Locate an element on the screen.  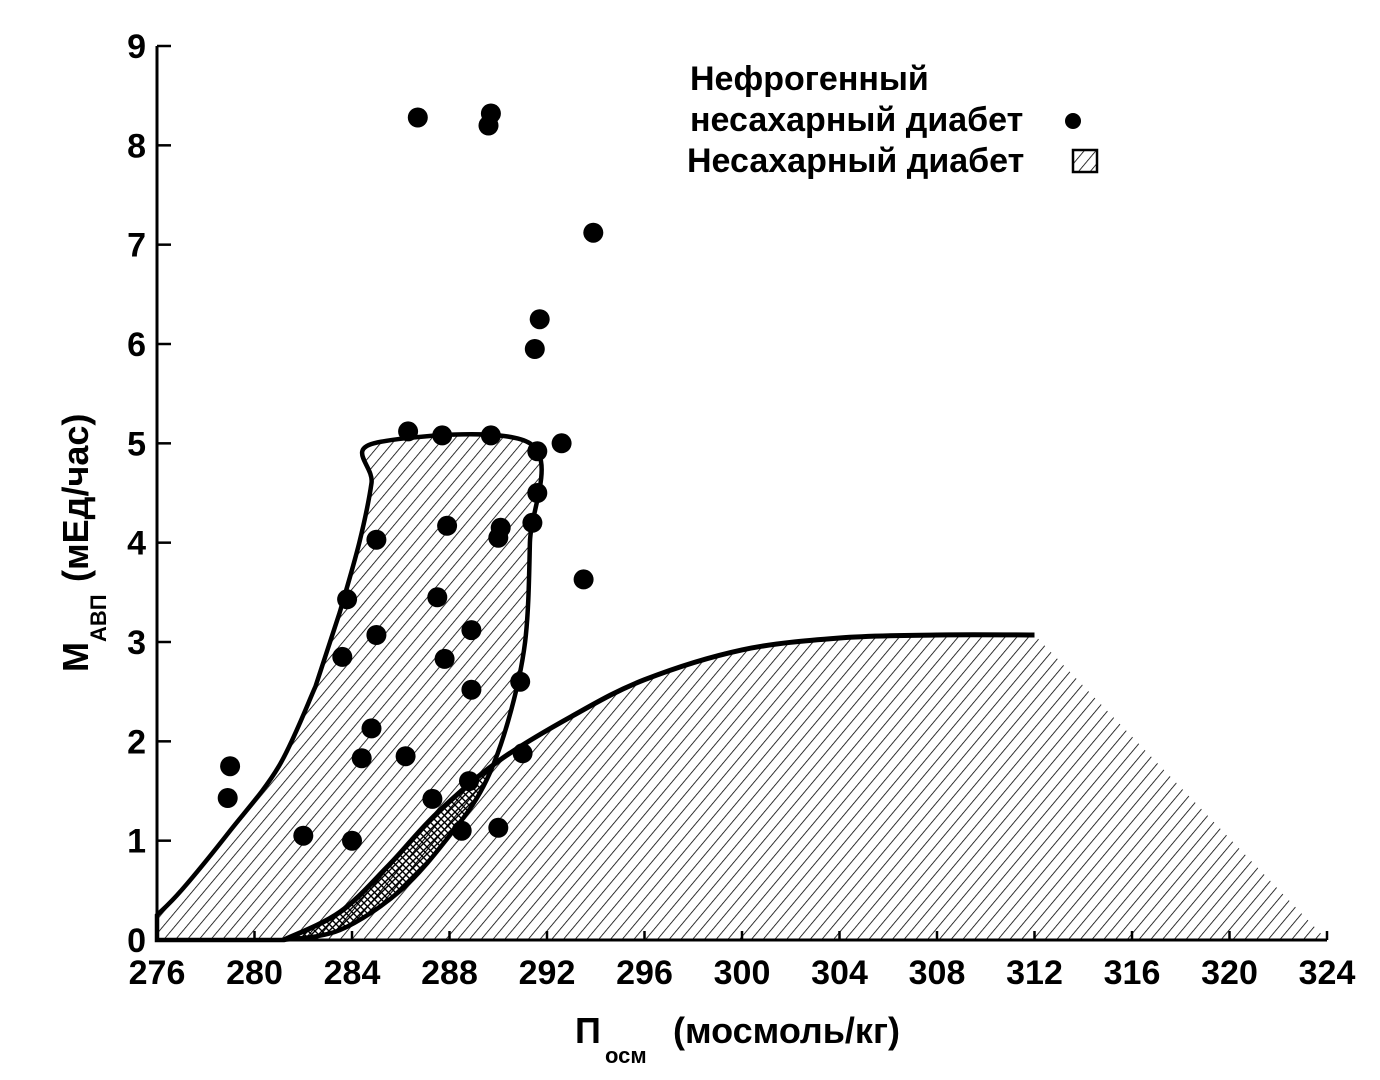
y-tick-label: 3 is located at coordinates (136, 643).